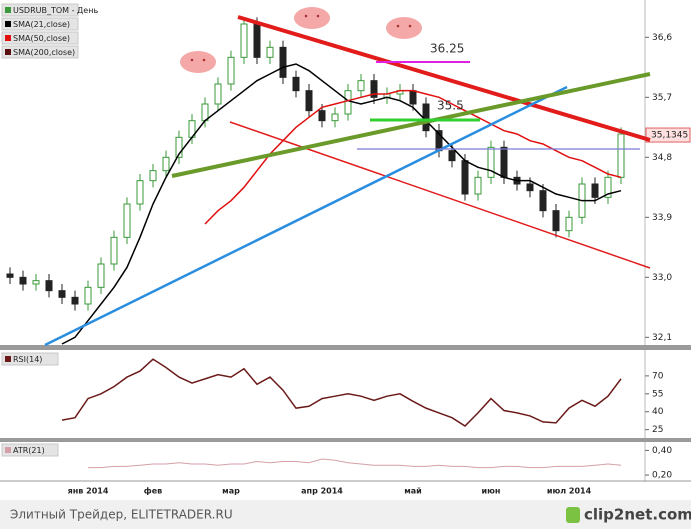 Image resolution: width=691 pixels, height=529 pixels. I want to click on y-tick-label: 0,20, so click(662, 476).